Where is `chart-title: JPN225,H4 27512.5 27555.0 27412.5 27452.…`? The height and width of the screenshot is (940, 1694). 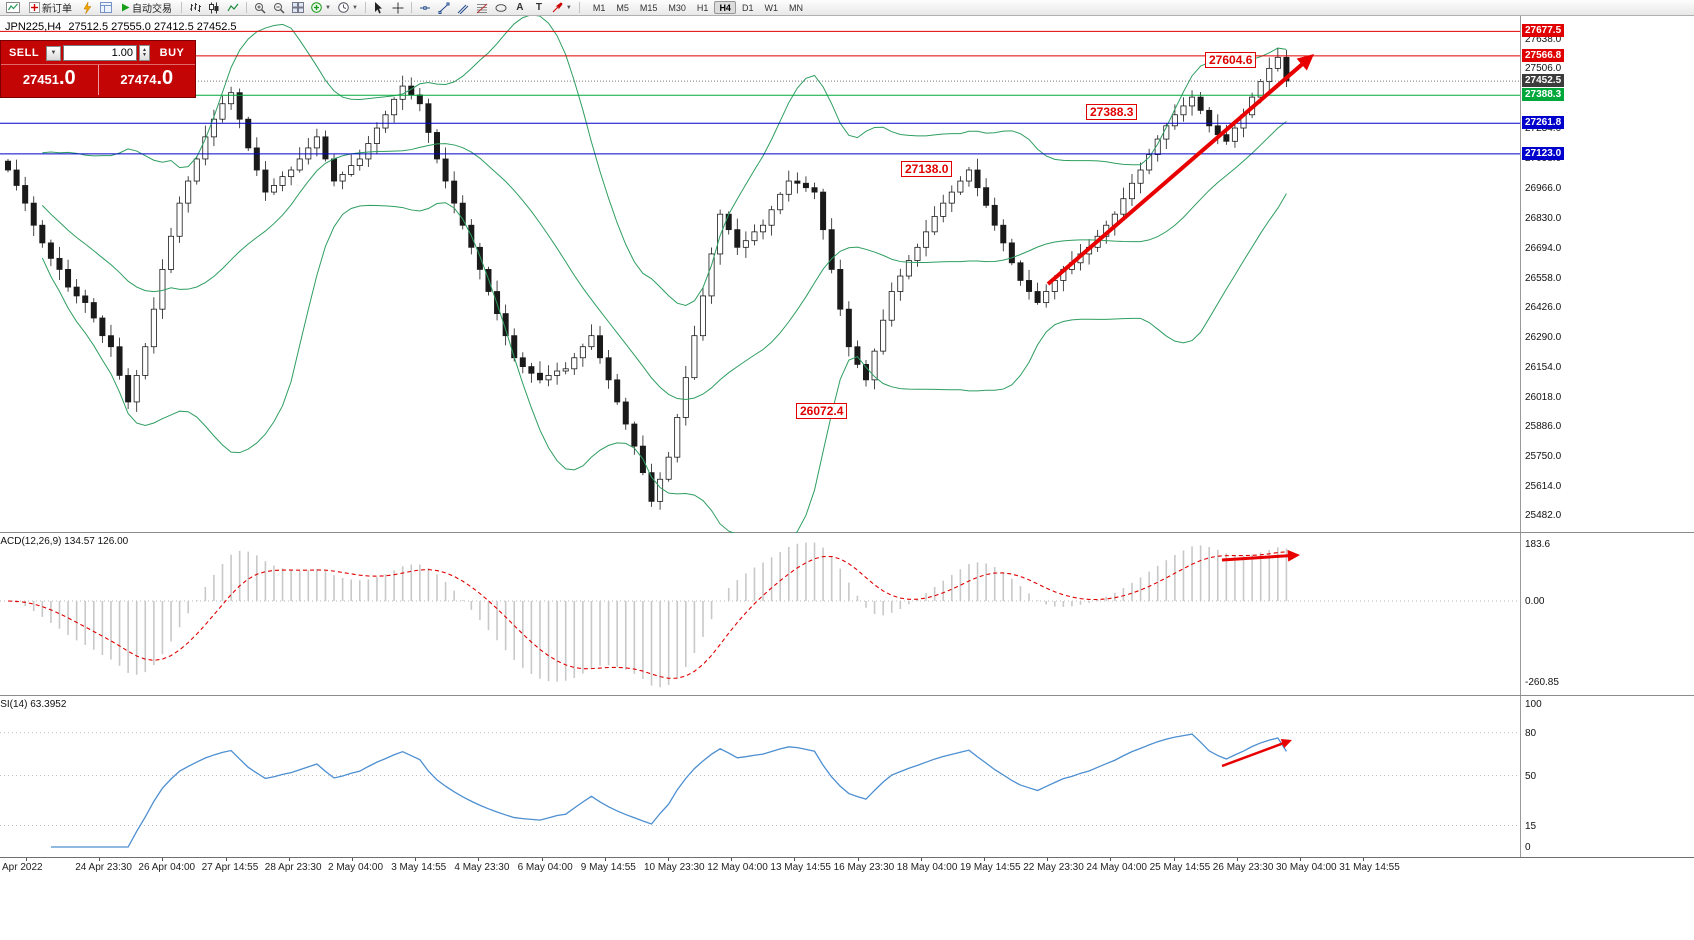 chart-title: JPN225,H4 27512.5 27555.0 27412.5 27452.… is located at coordinates (123, 27).